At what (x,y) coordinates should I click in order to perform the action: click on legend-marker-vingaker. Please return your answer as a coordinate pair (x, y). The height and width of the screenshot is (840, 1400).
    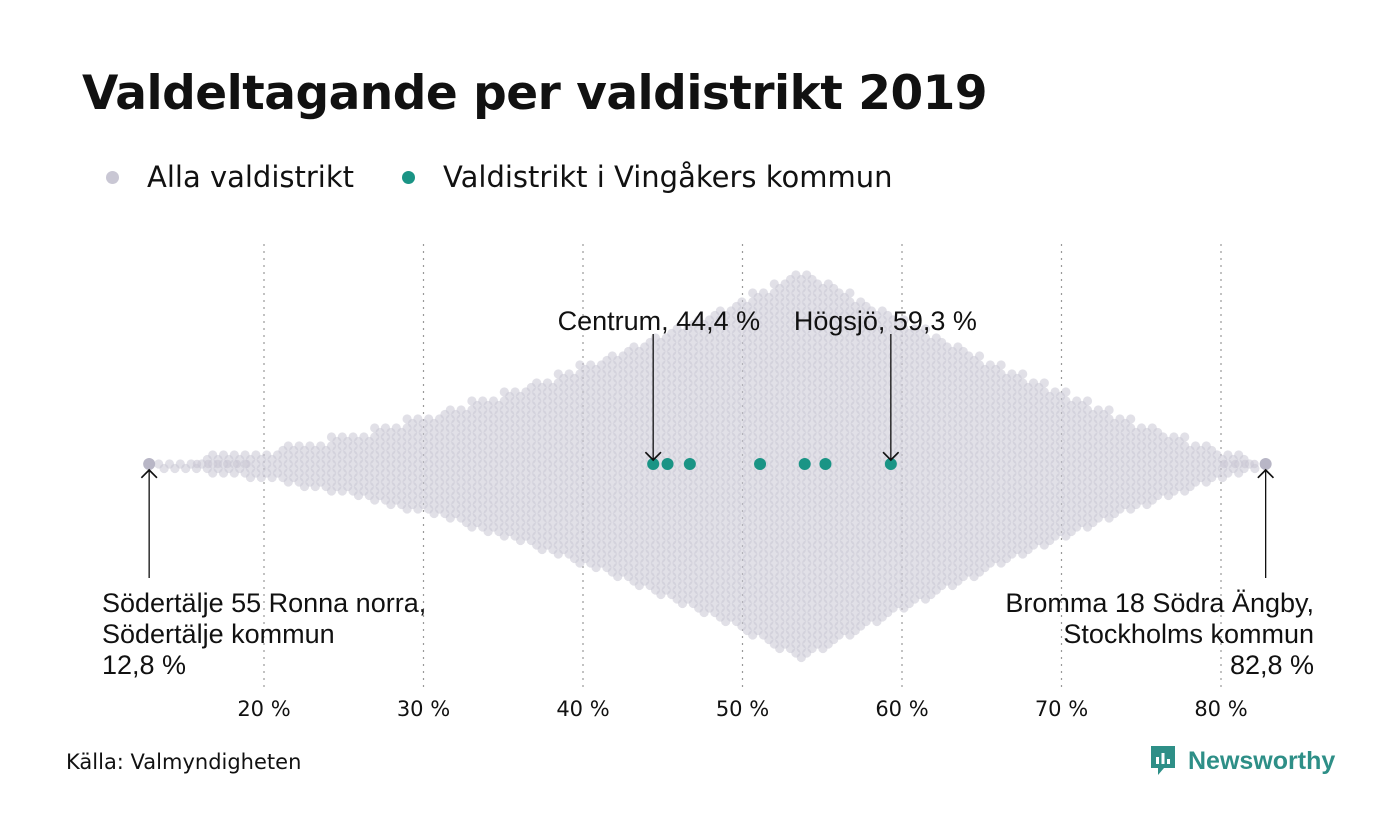
    Looking at the image, I should click on (409, 177).